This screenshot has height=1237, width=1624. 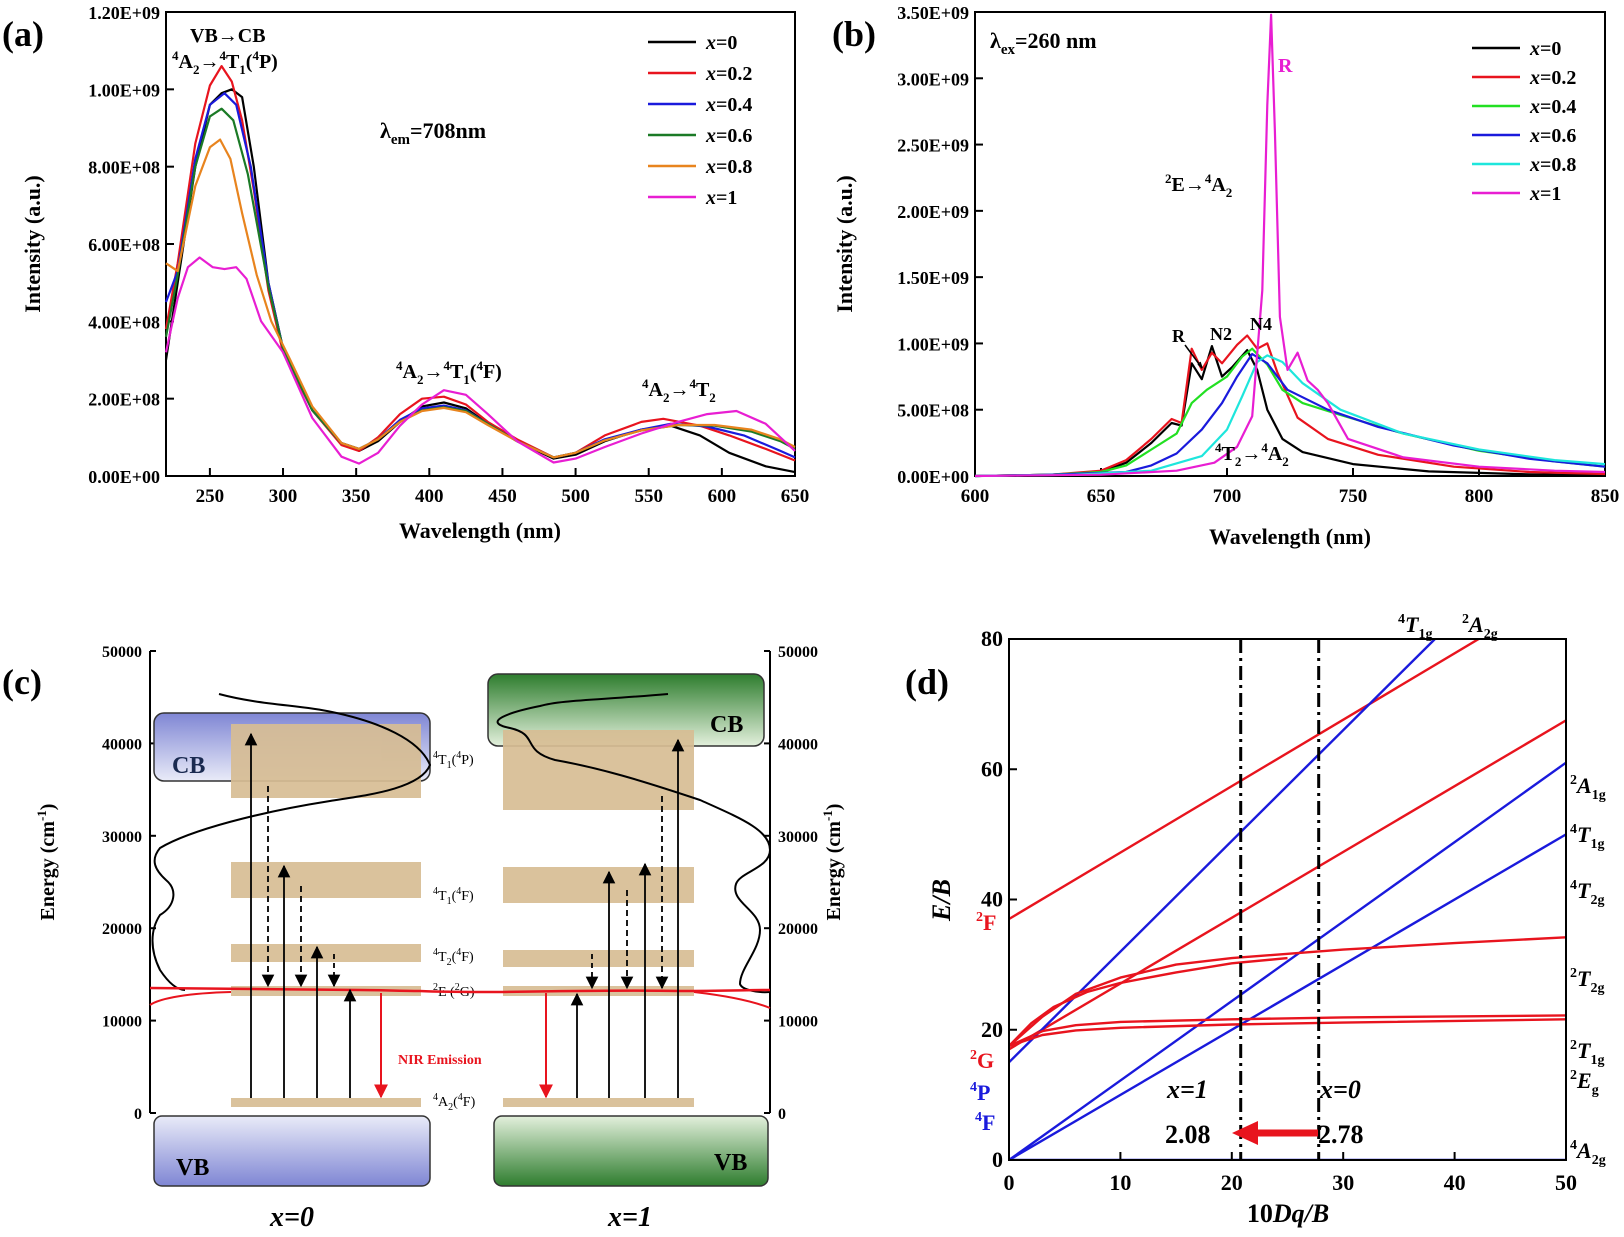 What do you see at coordinates (854, 34) in the screenshot?
I see `panel-b-label: (b)` at bounding box center [854, 34].